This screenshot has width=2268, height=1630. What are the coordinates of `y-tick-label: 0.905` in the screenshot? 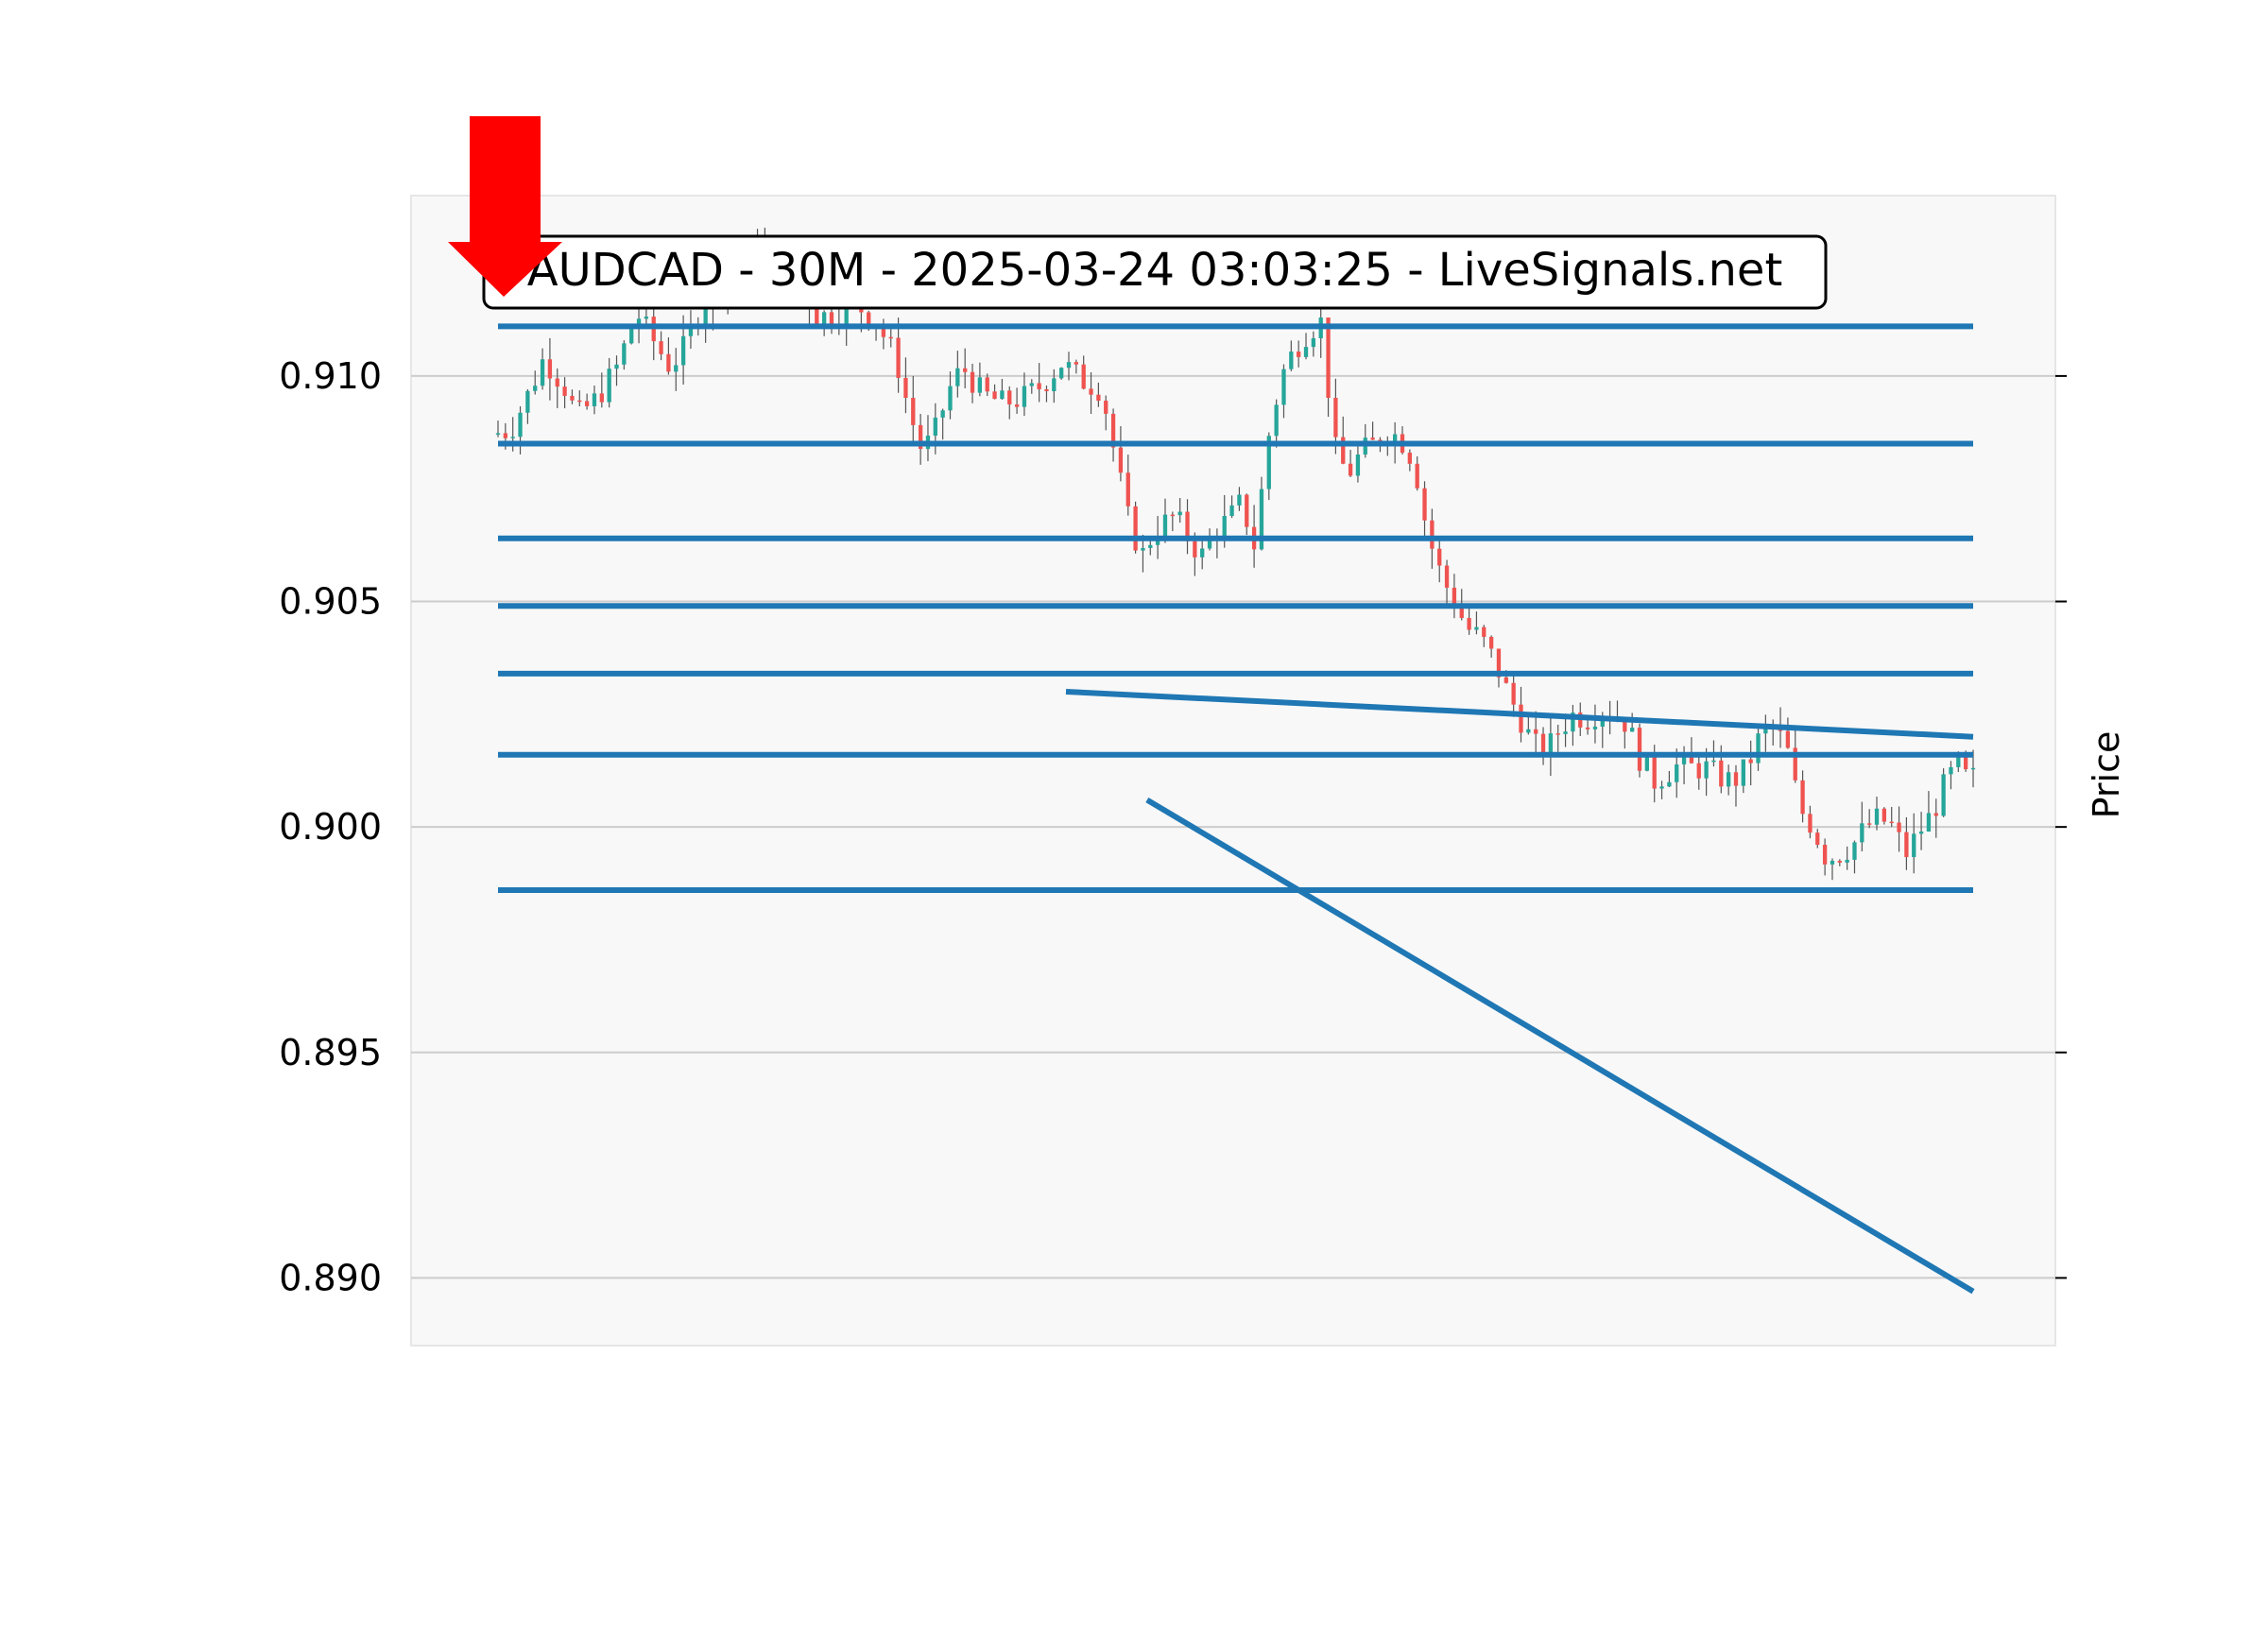 It's located at (330, 602).